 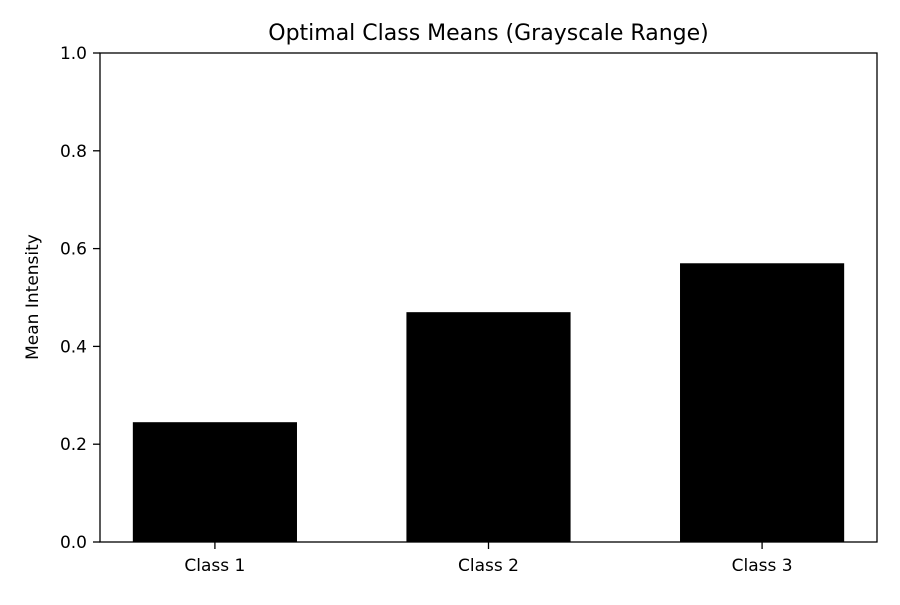 I want to click on y-tick-label: 1.0, so click(x=73, y=54).